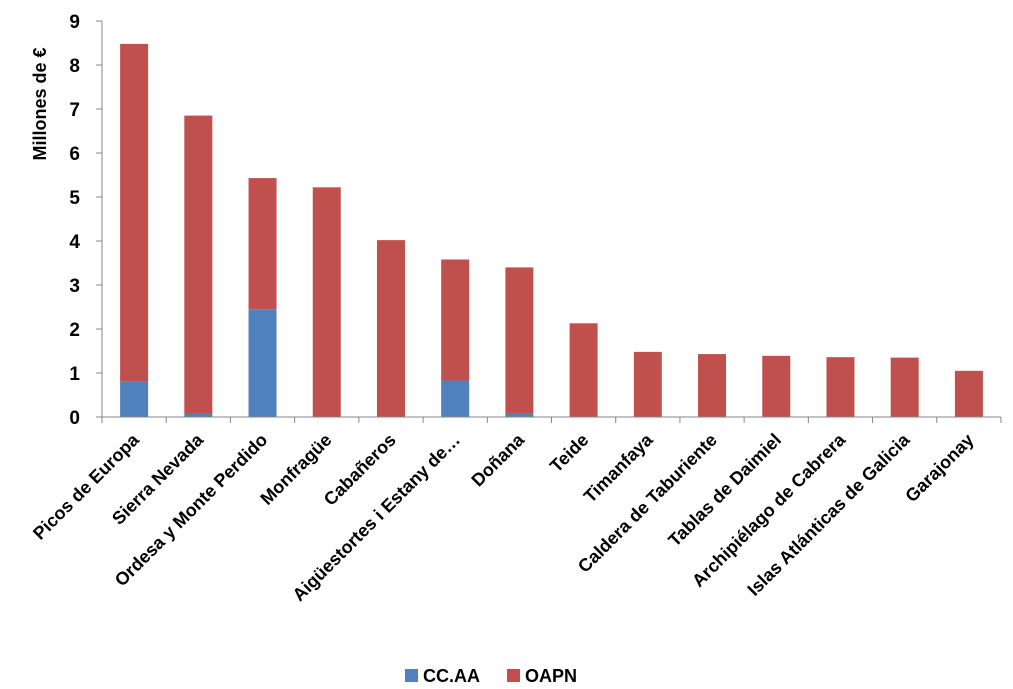 The image size is (1013, 689). I want to click on y-tick-label: 1, so click(74, 374).